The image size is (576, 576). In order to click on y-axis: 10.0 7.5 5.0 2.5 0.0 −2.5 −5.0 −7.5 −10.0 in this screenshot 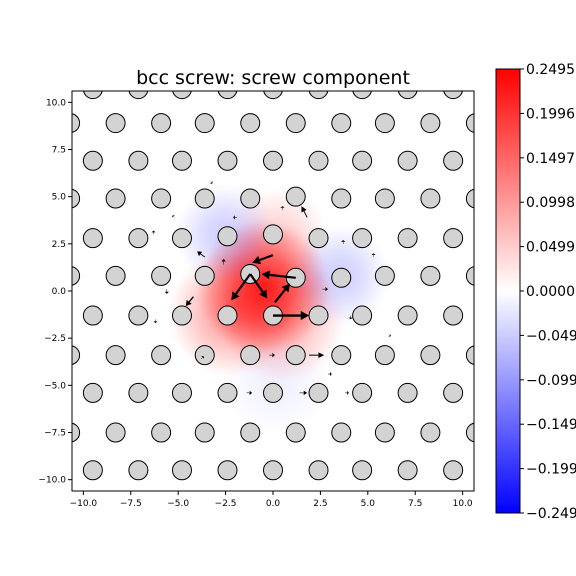, I will do `click(55, 292)`.